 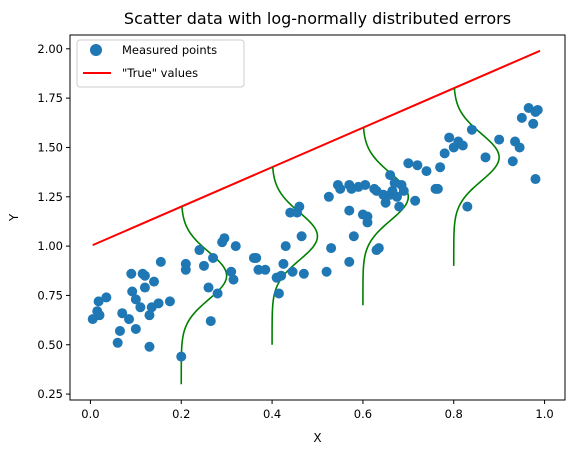 What do you see at coordinates (169, 50) in the screenshot?
I see `legend-label-measured-points: Measured points` at bounding box center [169, 50].